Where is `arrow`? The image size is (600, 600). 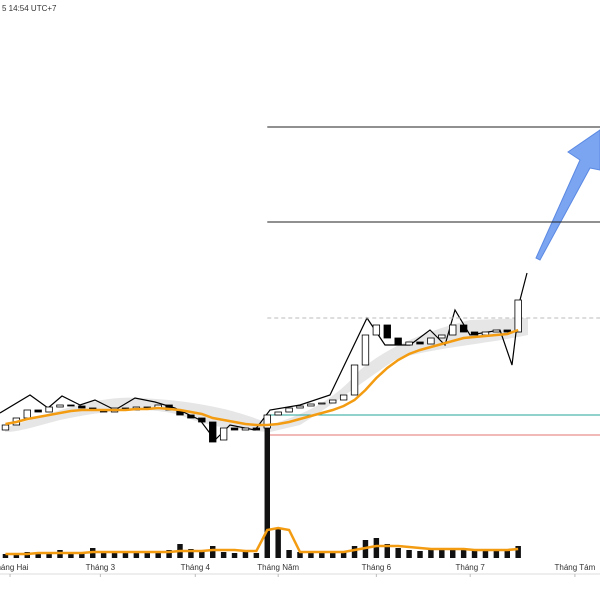
arrow is located at coordinates (567, 195).